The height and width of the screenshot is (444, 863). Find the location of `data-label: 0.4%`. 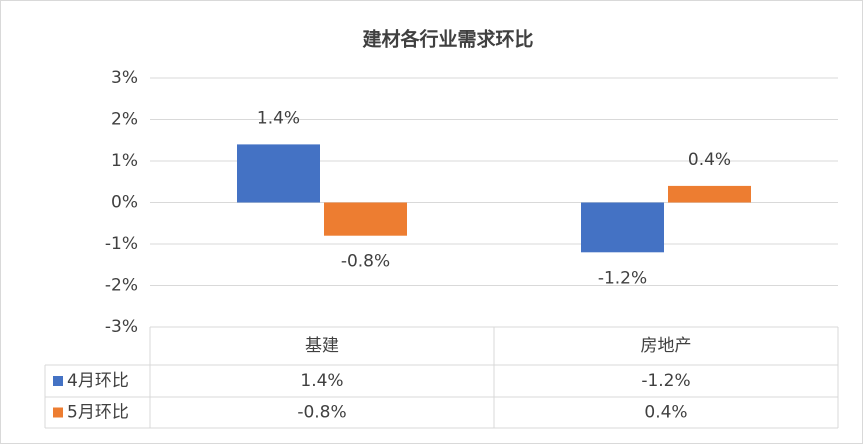

data-label: 0.4% is located at coordinates (709, 160).